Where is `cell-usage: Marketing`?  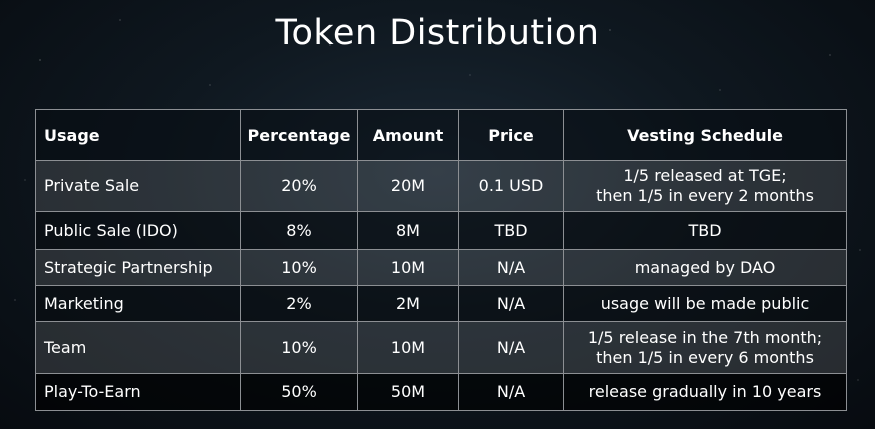 cell-usage: Marketing is located at coordinates (138, 303).